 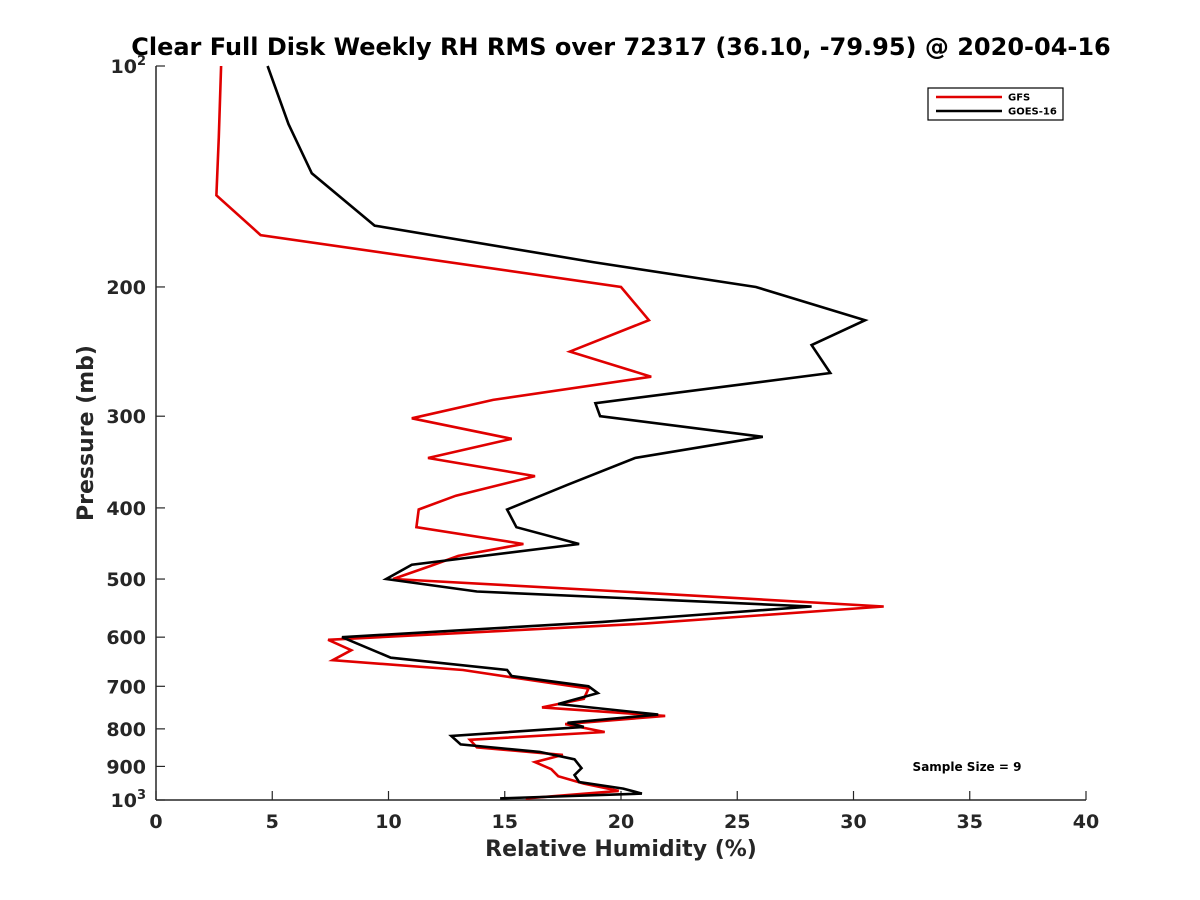 I want to click on y-axis-label: Pressure (mb), so click(x=86, y=433).